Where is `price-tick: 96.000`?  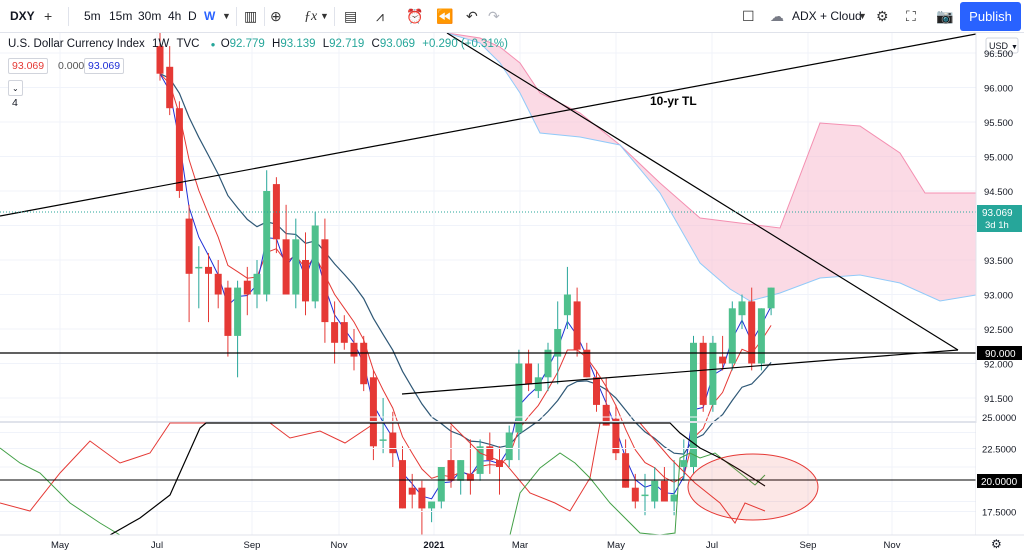
price-tick: 96.000 is located at coordinates (998, 89).